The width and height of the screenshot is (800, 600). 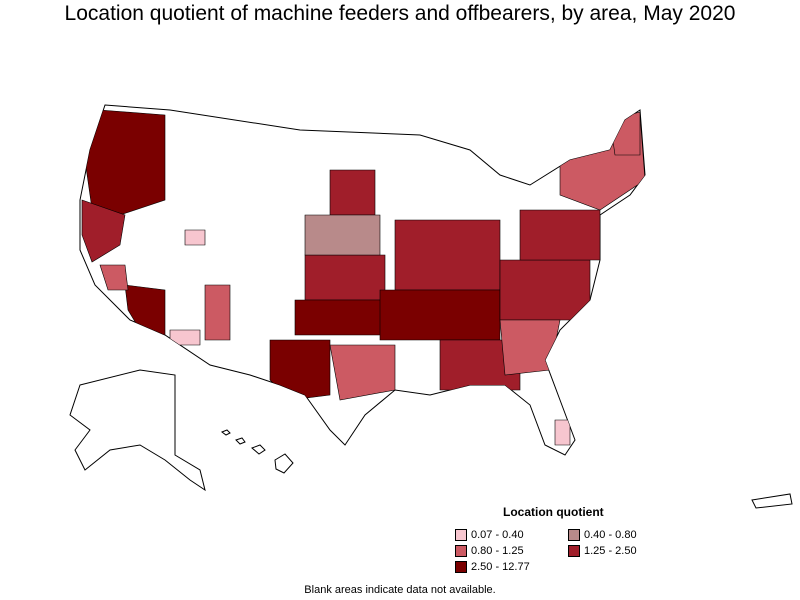 I want to click on area-colorado, so click(x=217, y=312).